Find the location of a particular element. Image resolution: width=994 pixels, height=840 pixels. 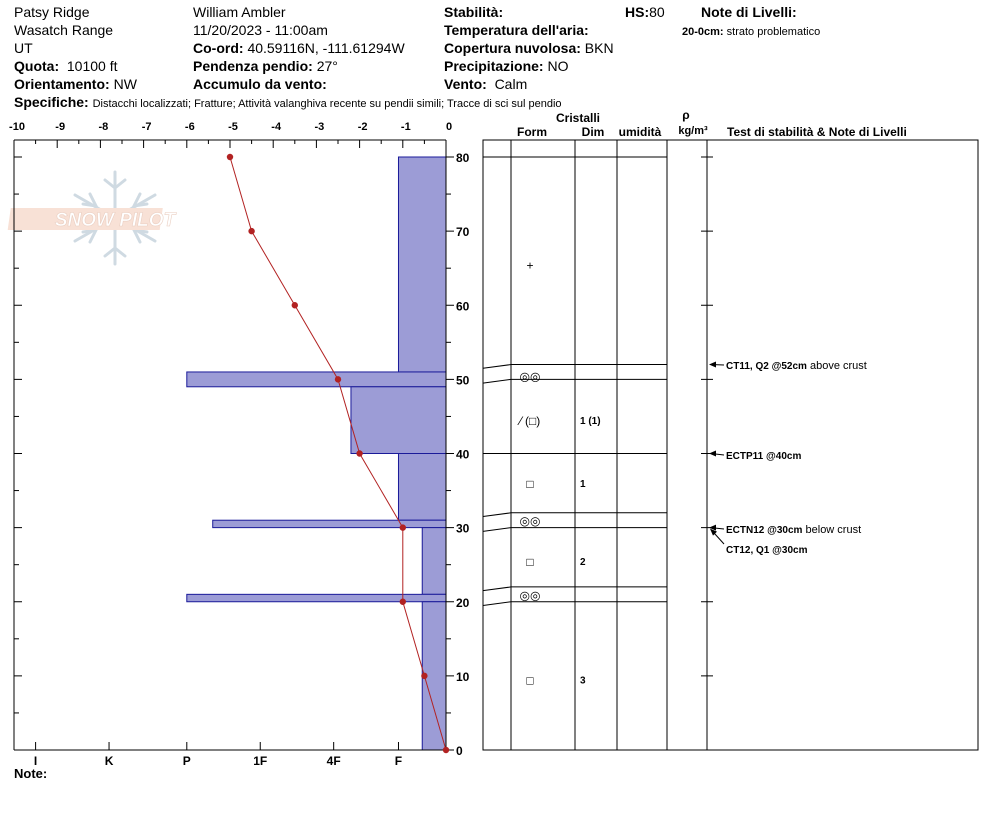

wind-loading: Accumulo da vento: is located at coordinates (260, 84).